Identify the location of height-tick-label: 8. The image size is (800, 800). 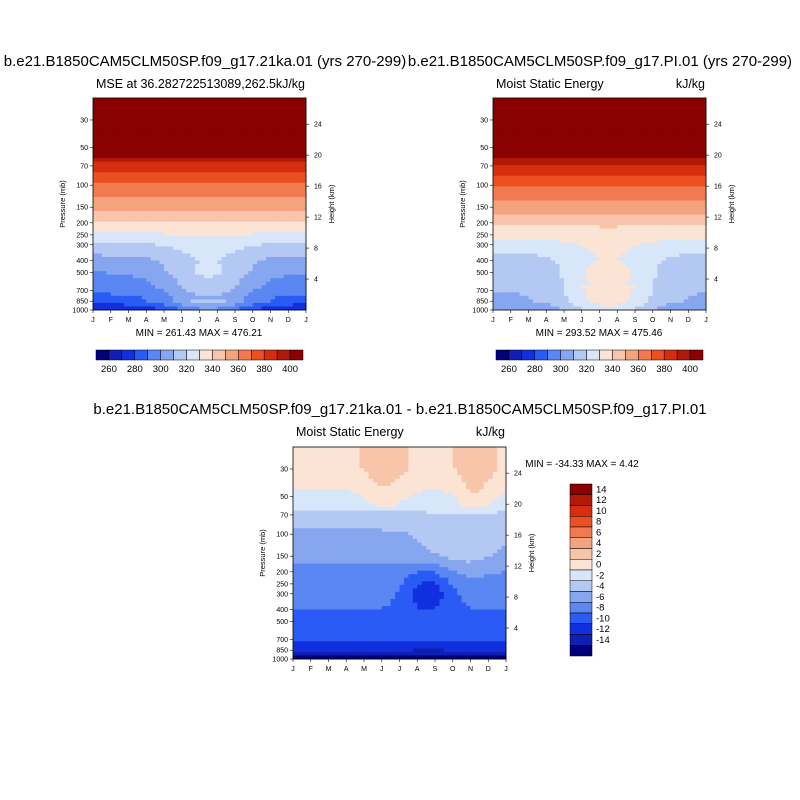
(316, 249).